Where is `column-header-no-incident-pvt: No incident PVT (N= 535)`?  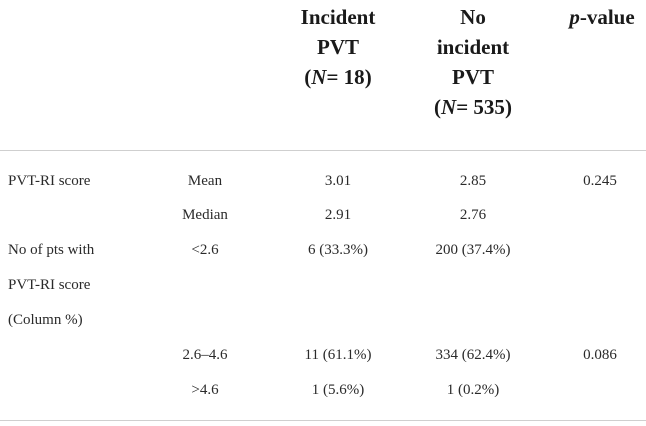 column-header-no-incident-pvt: No incident PVT (N= 535) is located at coordinates (473, 62).